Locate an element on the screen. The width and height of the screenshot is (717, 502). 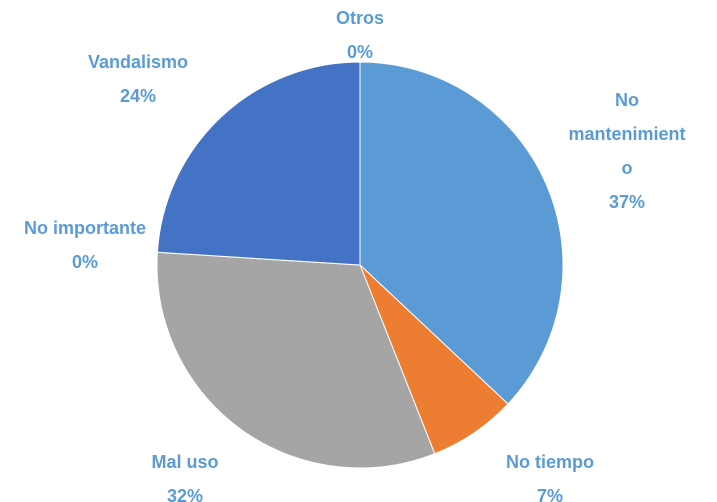
label-name: Vandalismo is located at coordinates (138, 62).